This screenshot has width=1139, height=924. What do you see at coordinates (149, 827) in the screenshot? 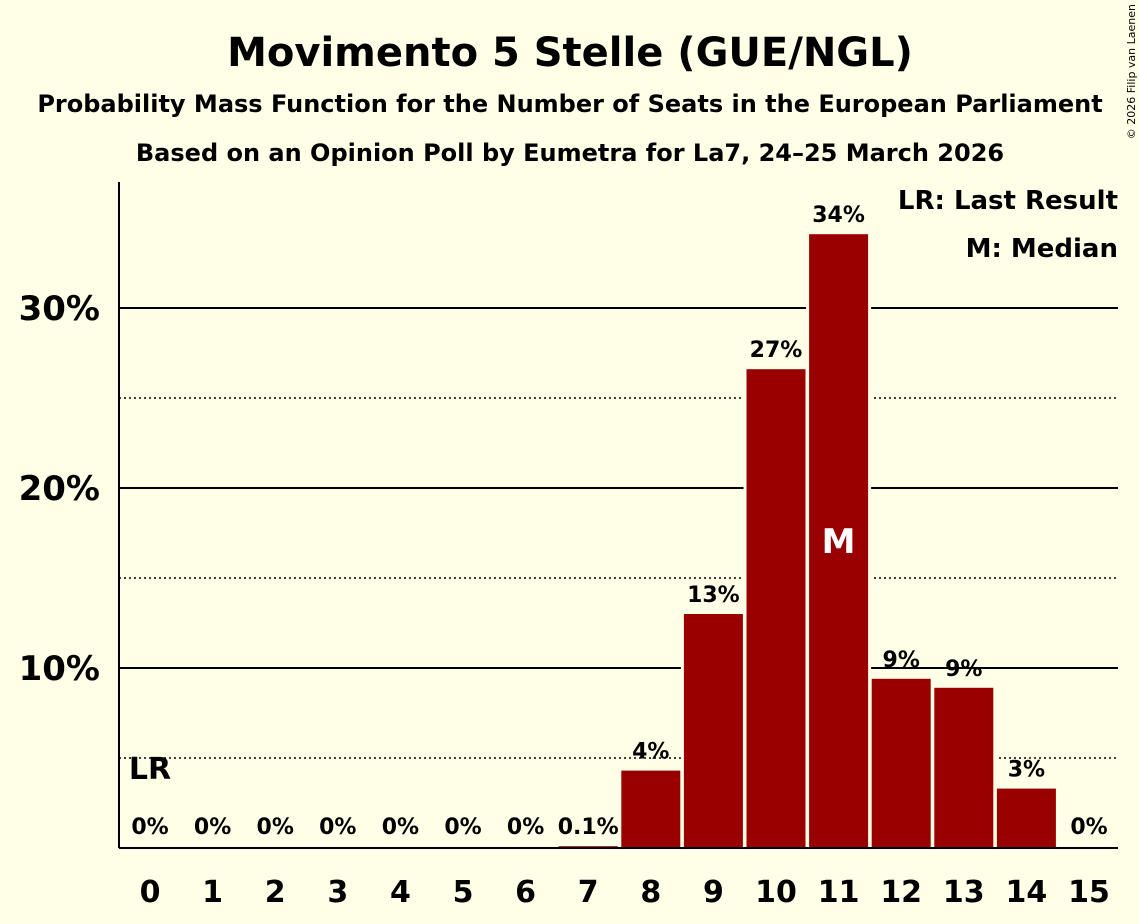
I see `data-label-0: 0%` at bounding box center [149, 827].